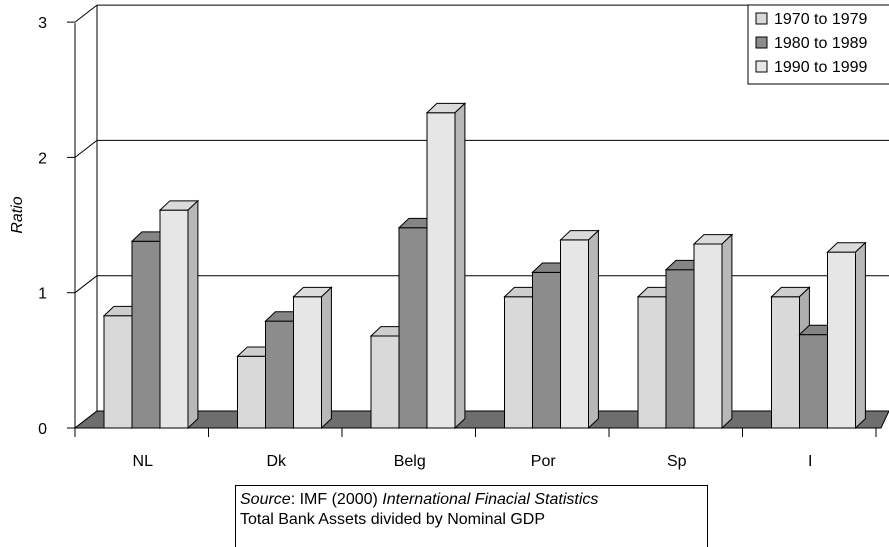 Image resolution: width=889 pixels, height=547 pixels. What do you see at coordinates (821, 67) in the screenshot?
I see `legend-label: 1990 to 1999` at bounding box center [821, 67].